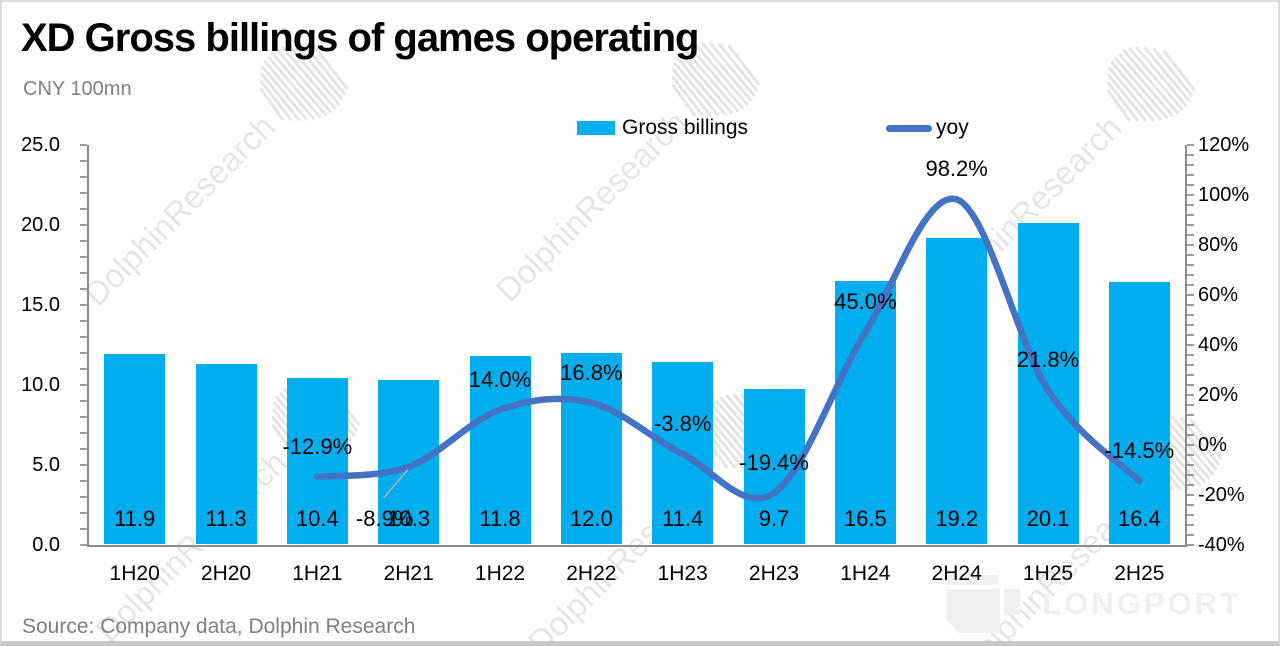  I want to click on category-label: 1H20, so click(134, 573).